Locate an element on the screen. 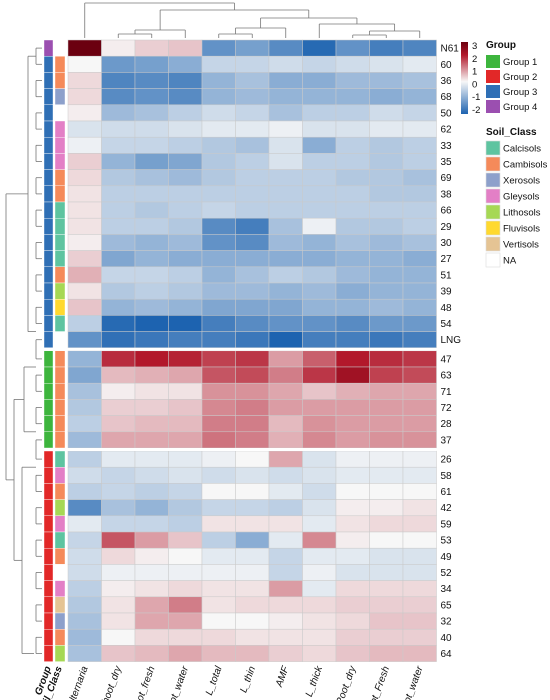 This screenshot has height=700, width=550. row-label: 72 is located at coordinates (447, 408).